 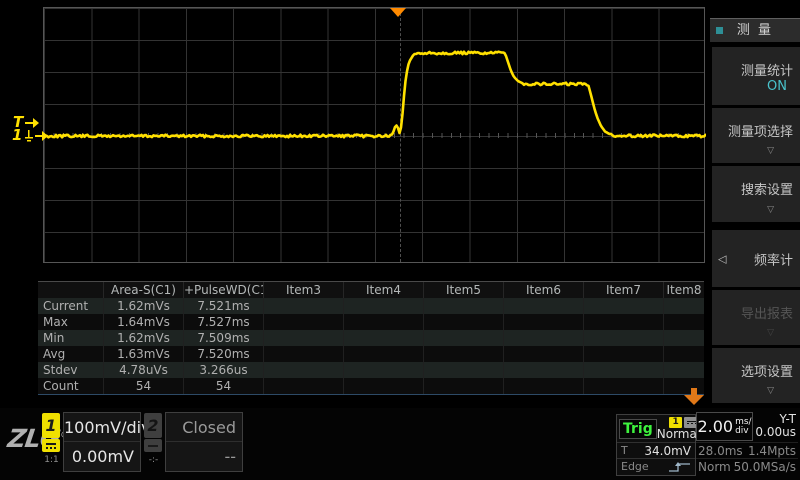 What do you see at coordinates (102, 456) in the screenshot?
I see `channel1-offset: 0.00mV` at bounding box center [102, 456].